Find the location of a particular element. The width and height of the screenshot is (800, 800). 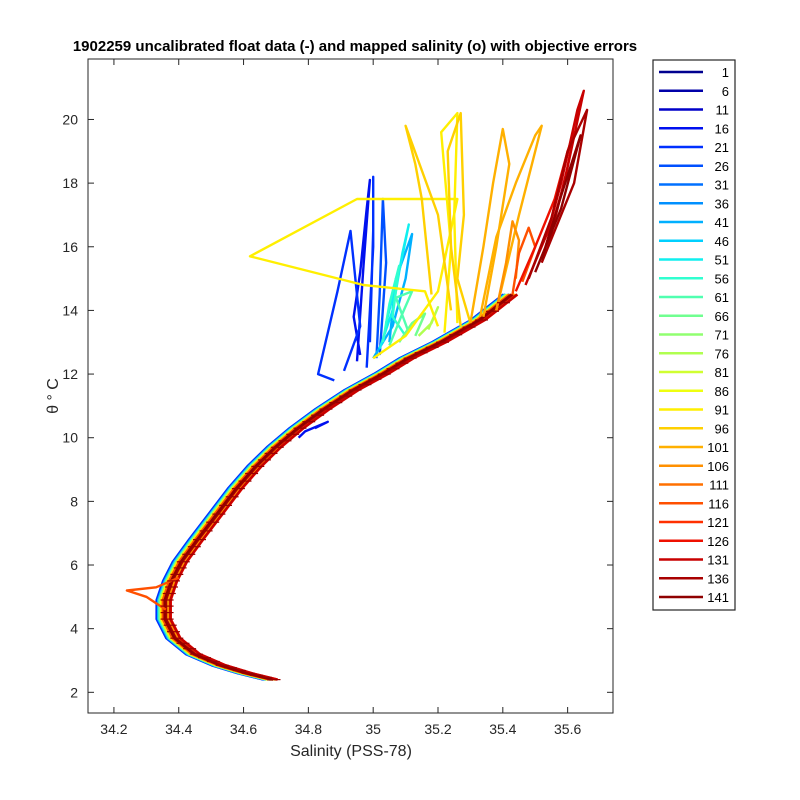

y-tick-label: 14 is located at coordinates (70, 310).